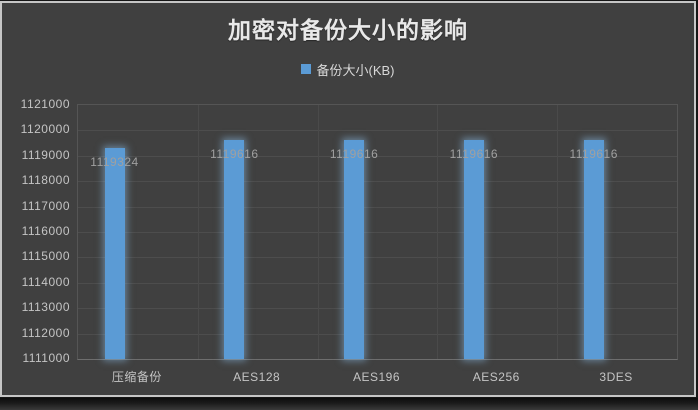 The width and height of the screenshot is (698, 410). What do you see at coordinates (348, 30) in the screenshot?
I see `chart-title: 加密对备份大小的影响` at bounding box center [348, 30].